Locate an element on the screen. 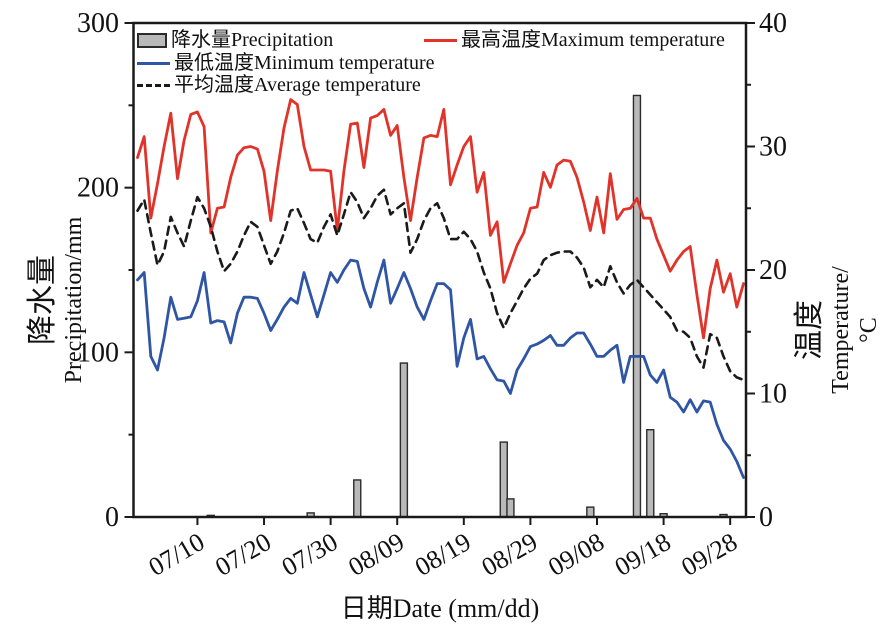 The height and width of the screenshot is (639, 886). max-temperature-line-swatch-icon is located at coordinates (440, 40).